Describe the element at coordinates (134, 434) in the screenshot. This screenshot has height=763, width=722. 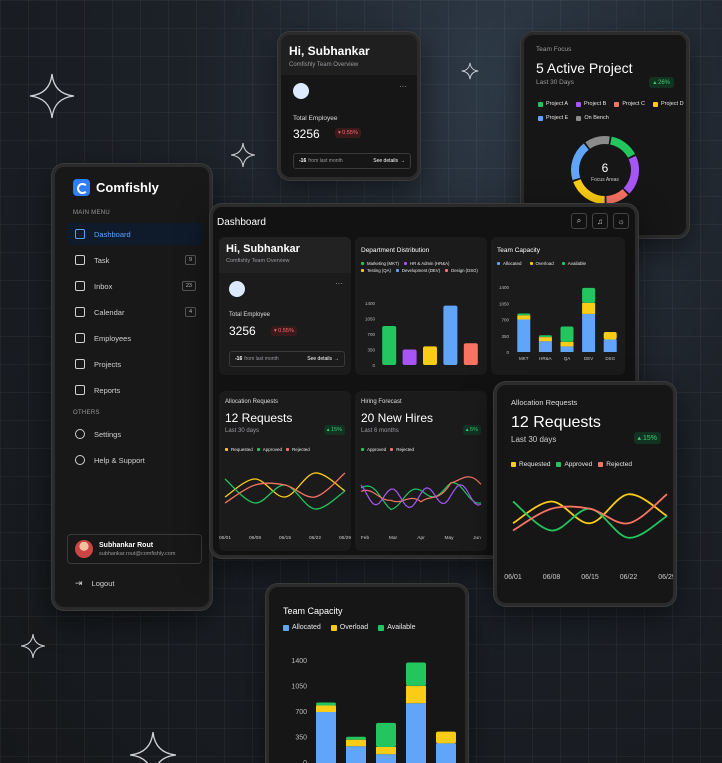
I see `sidebar-item-settings: Settings` at that location.